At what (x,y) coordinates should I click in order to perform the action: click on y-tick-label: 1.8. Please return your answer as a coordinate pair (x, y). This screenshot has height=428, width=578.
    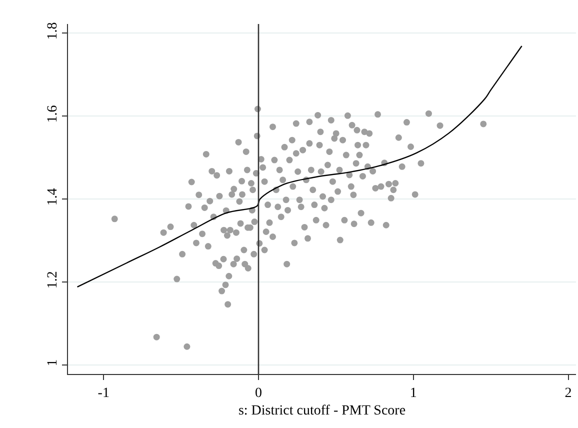
    Looking at the image, I should click on (52, 31).